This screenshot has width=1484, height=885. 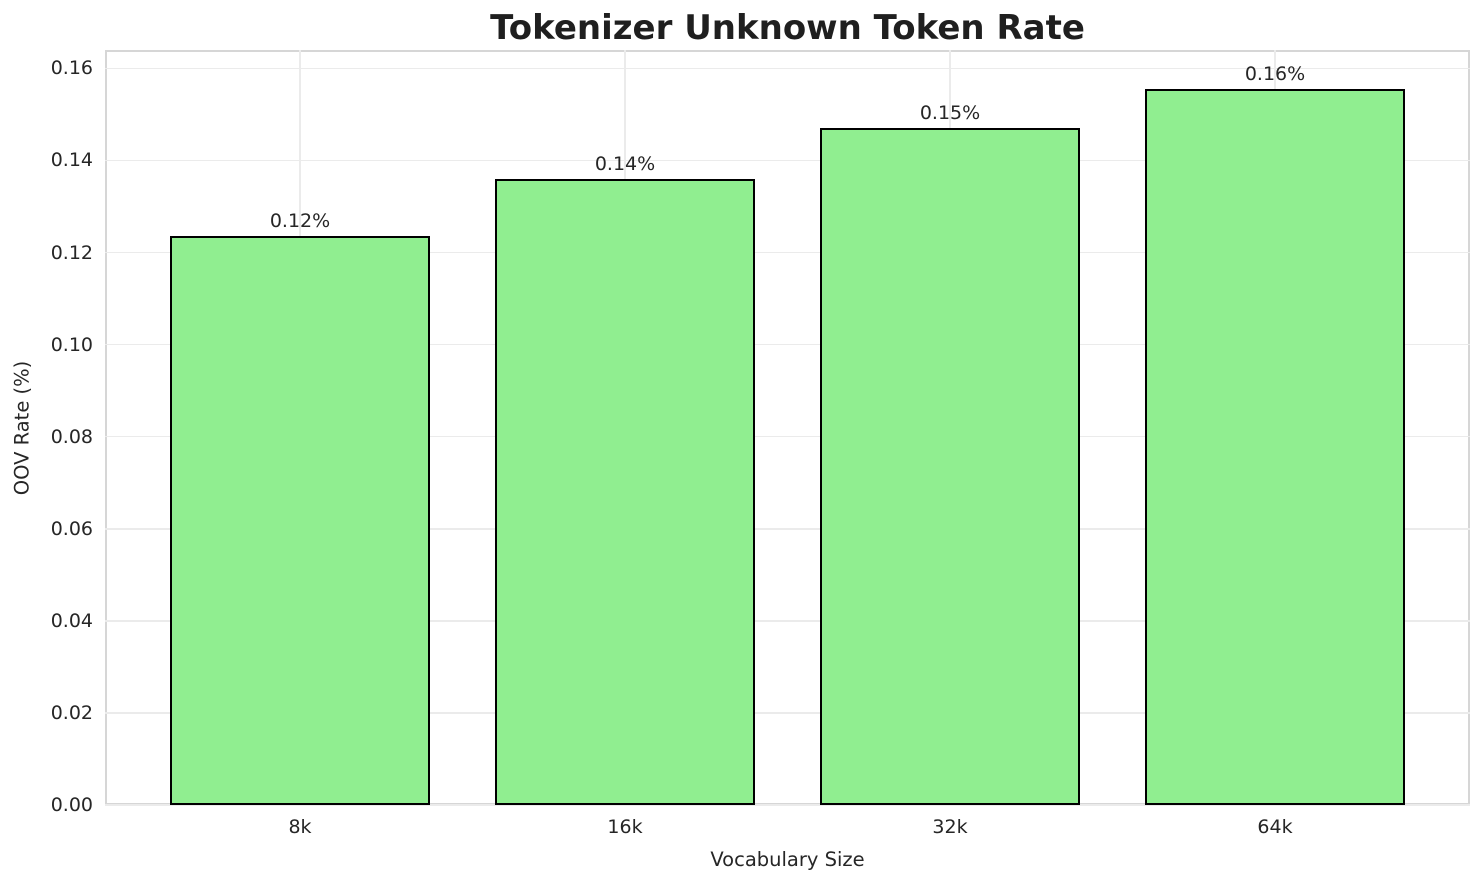 I want to click on bar-8k, so click(x=300, y=520).